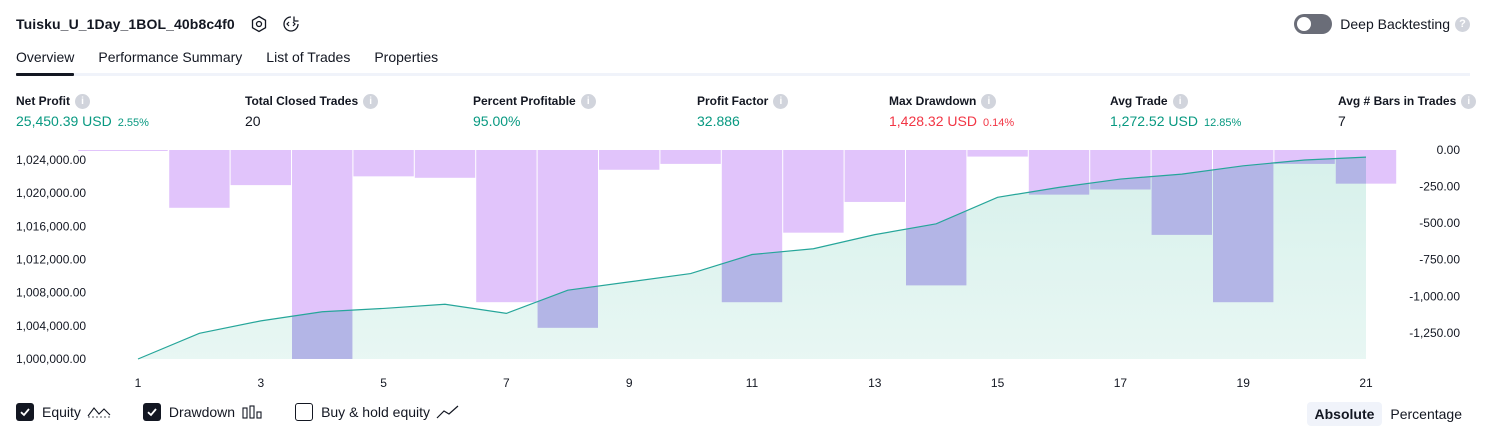 The height and width of the screenshot is (438, 1486). Describe the element at coordinates (1121, 383) in the screenshot. I see `x-axis-tick-label: 17` at that location.